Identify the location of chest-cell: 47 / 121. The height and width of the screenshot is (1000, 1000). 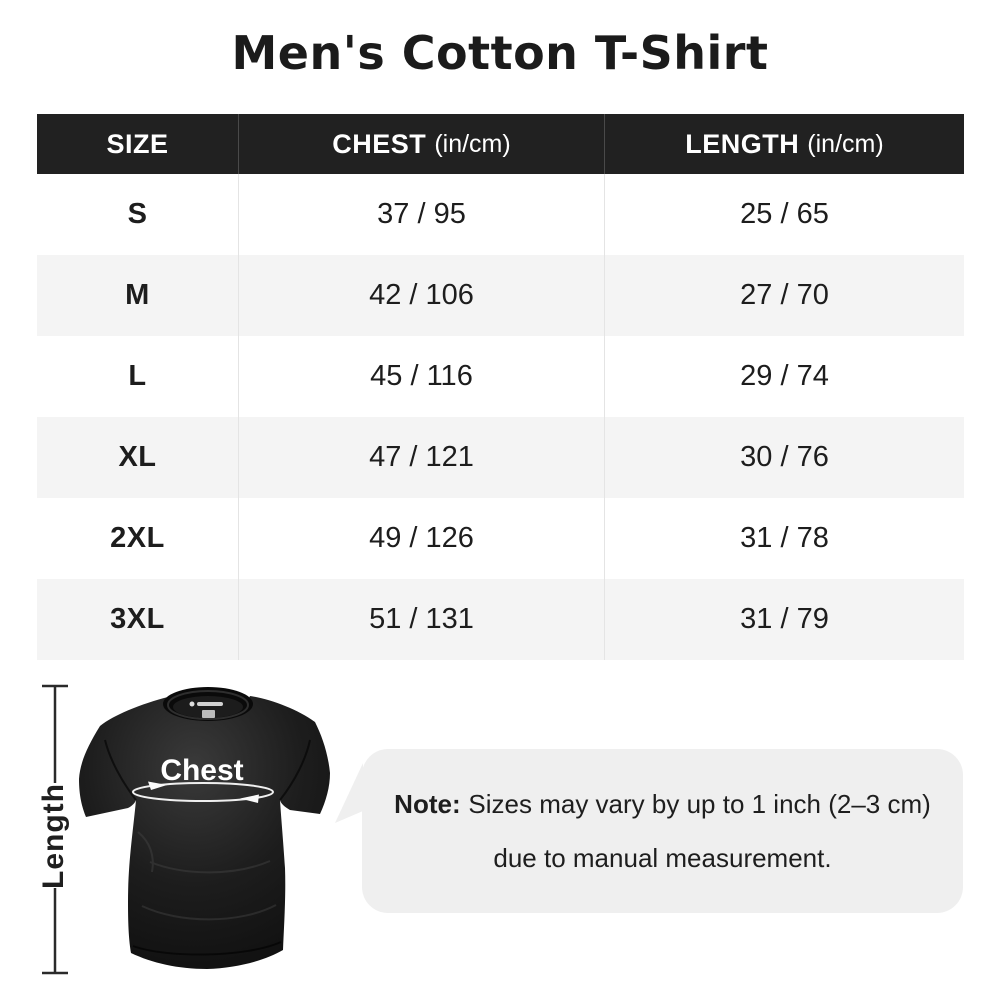
(422, 457).